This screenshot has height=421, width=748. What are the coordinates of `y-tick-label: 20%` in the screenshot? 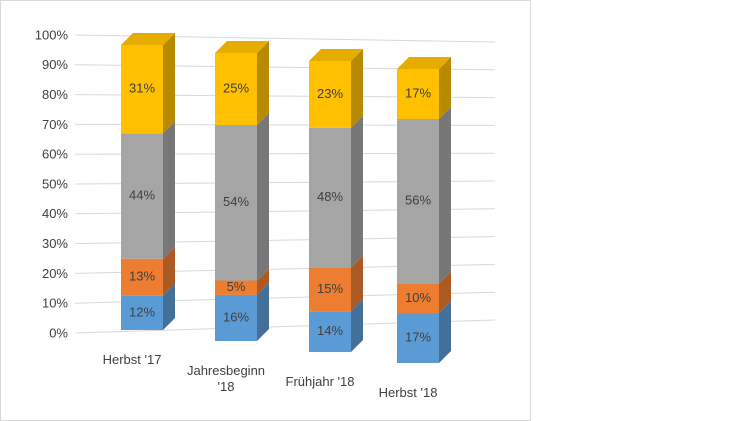 It's located at (55, 273).